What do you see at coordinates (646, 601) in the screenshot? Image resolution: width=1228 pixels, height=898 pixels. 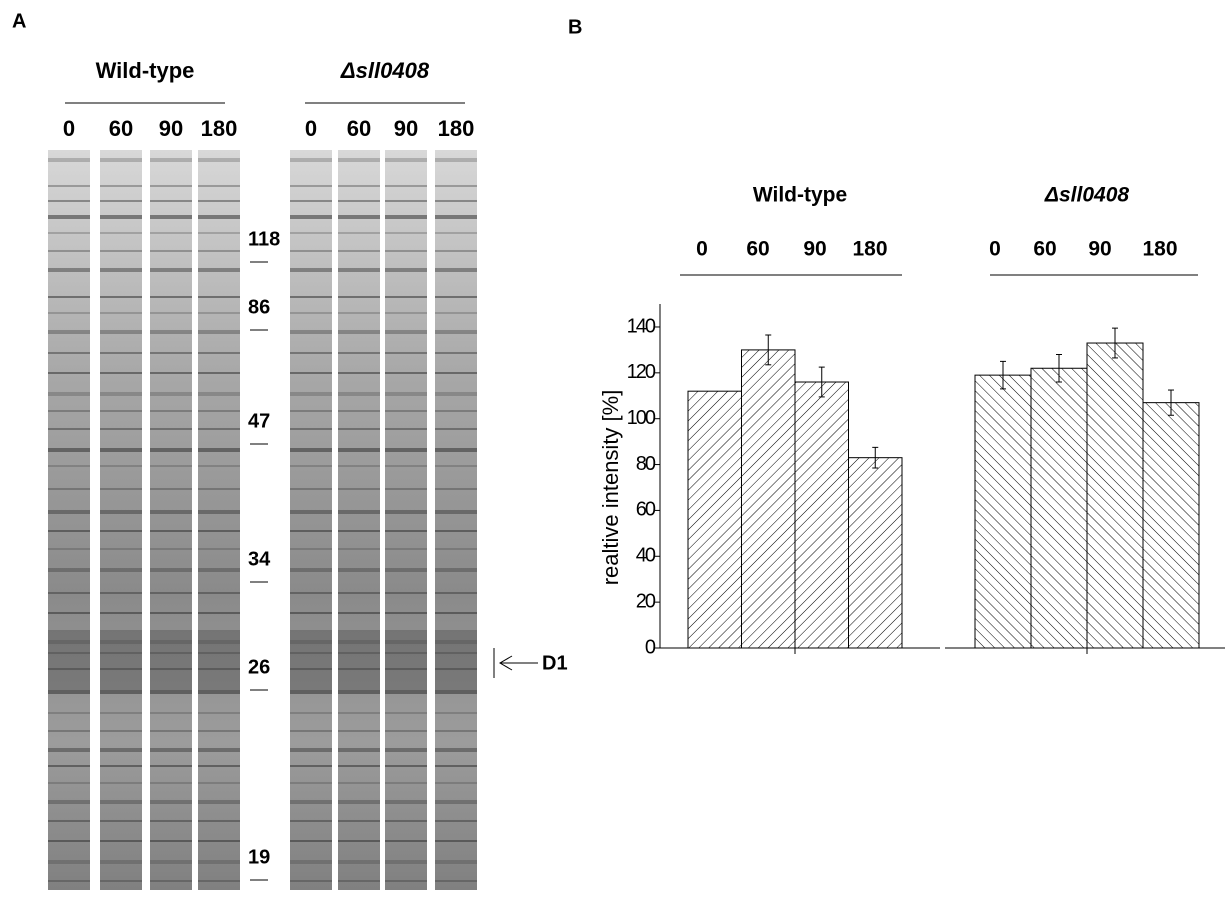 I see `y-tick-label: 20` at bounding box center [646, 601].